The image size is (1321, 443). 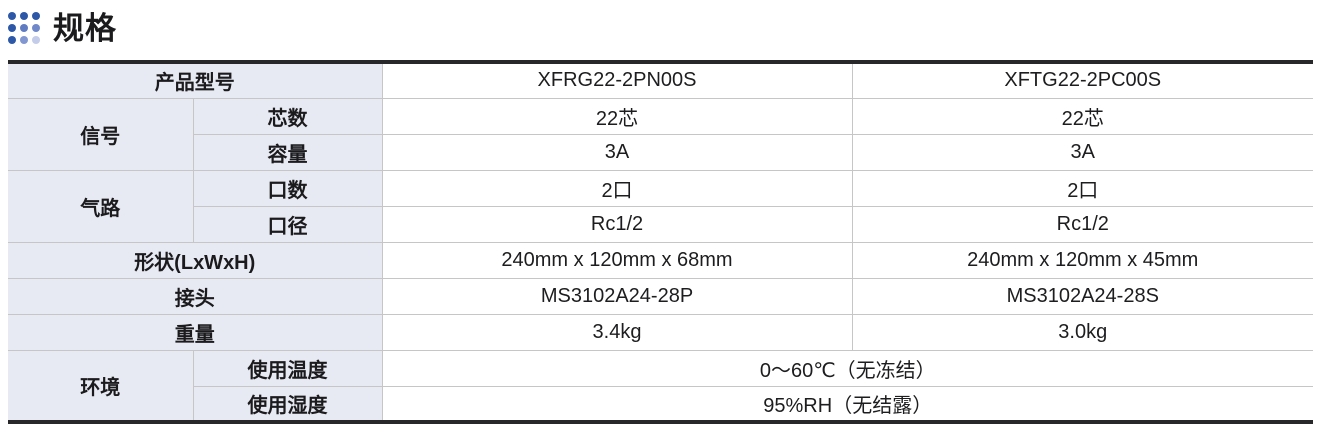 I want to click on page-title: 规格, so click(x=85, y=28).